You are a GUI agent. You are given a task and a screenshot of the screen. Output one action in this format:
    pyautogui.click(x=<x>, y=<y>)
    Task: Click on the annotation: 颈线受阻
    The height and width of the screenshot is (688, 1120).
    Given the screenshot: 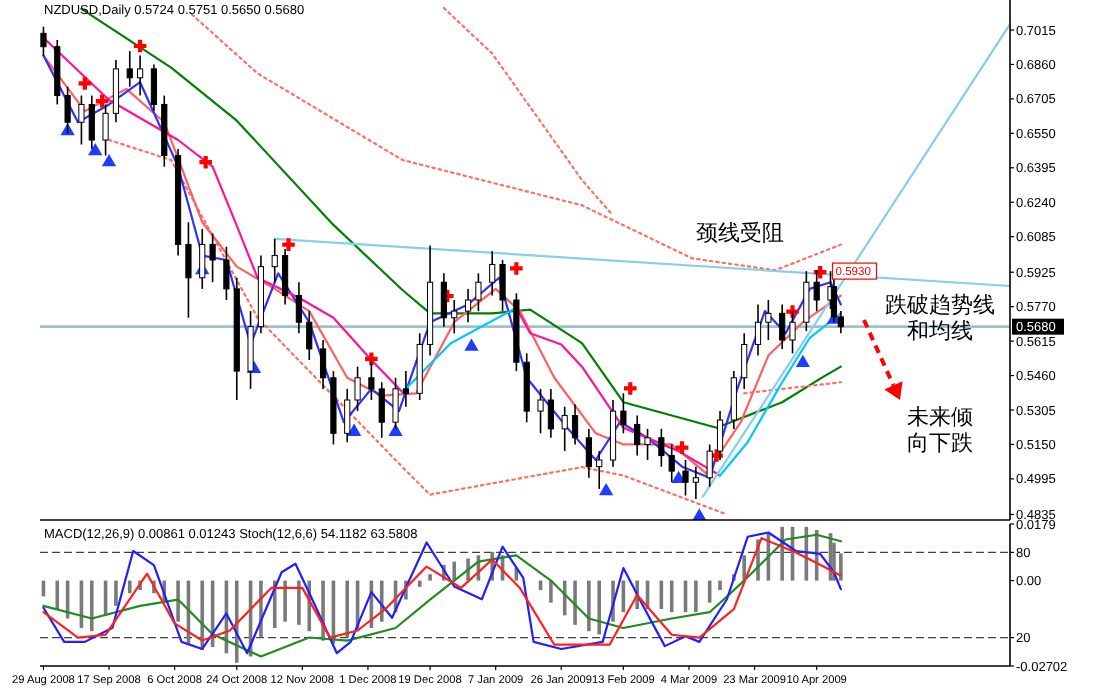 What is the action you would take?
    pyautogui.click(x=740, y=232)
    